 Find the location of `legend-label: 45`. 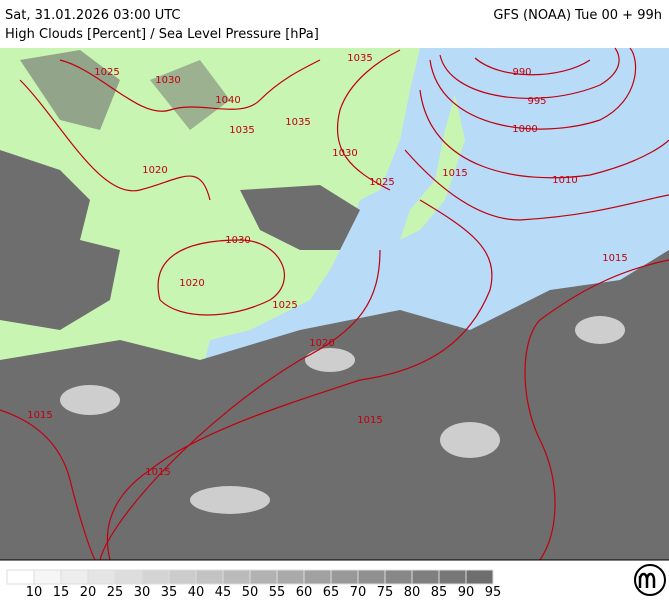

legend-label: 45 is located at coordinates (223, 592).